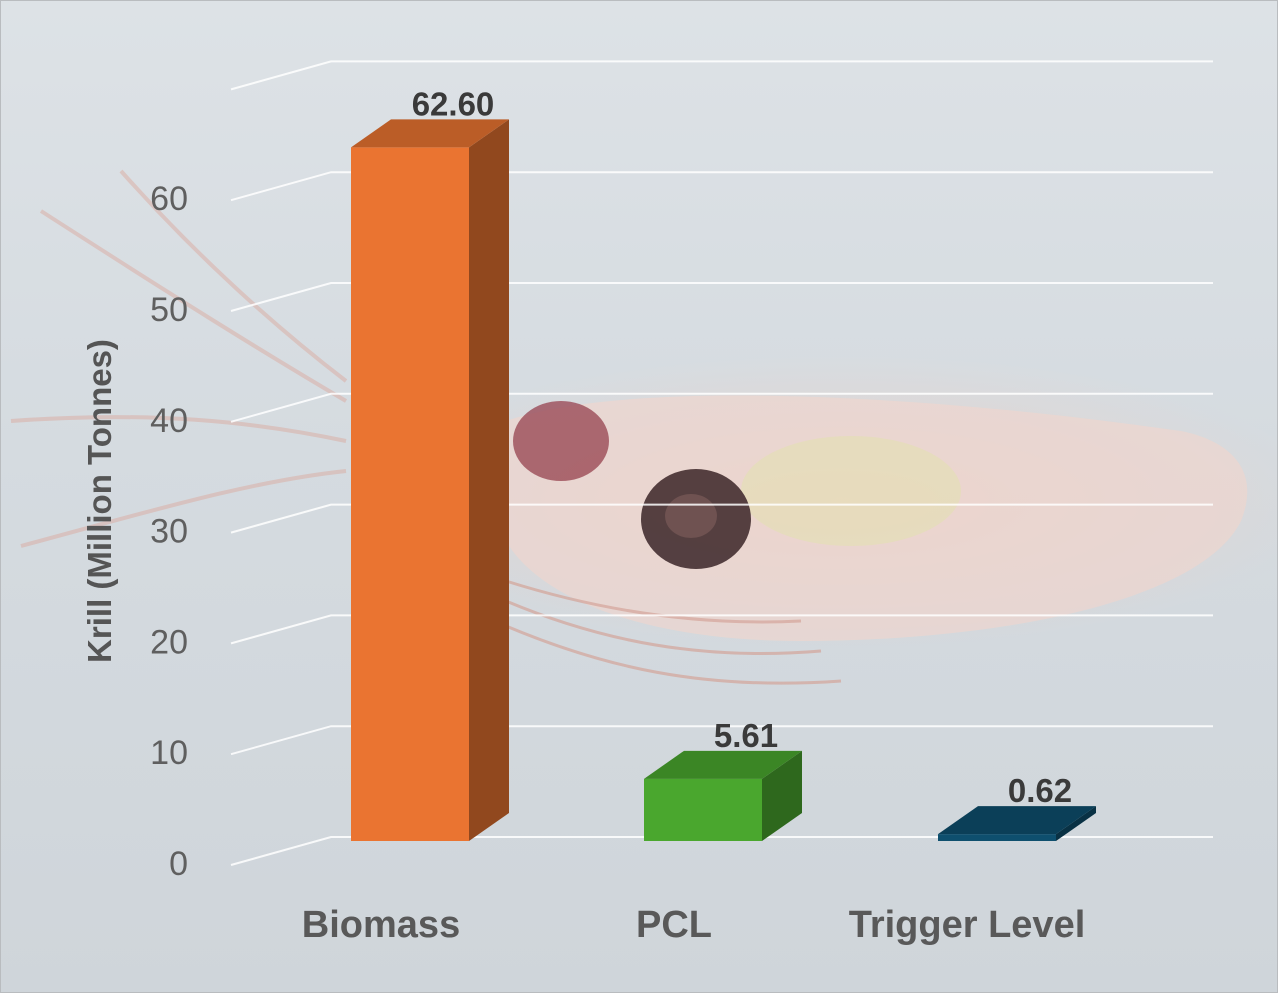  Describe the element at coordinates (1040, 790) in the screenshot. I see `value-label: 0.62` at that location.